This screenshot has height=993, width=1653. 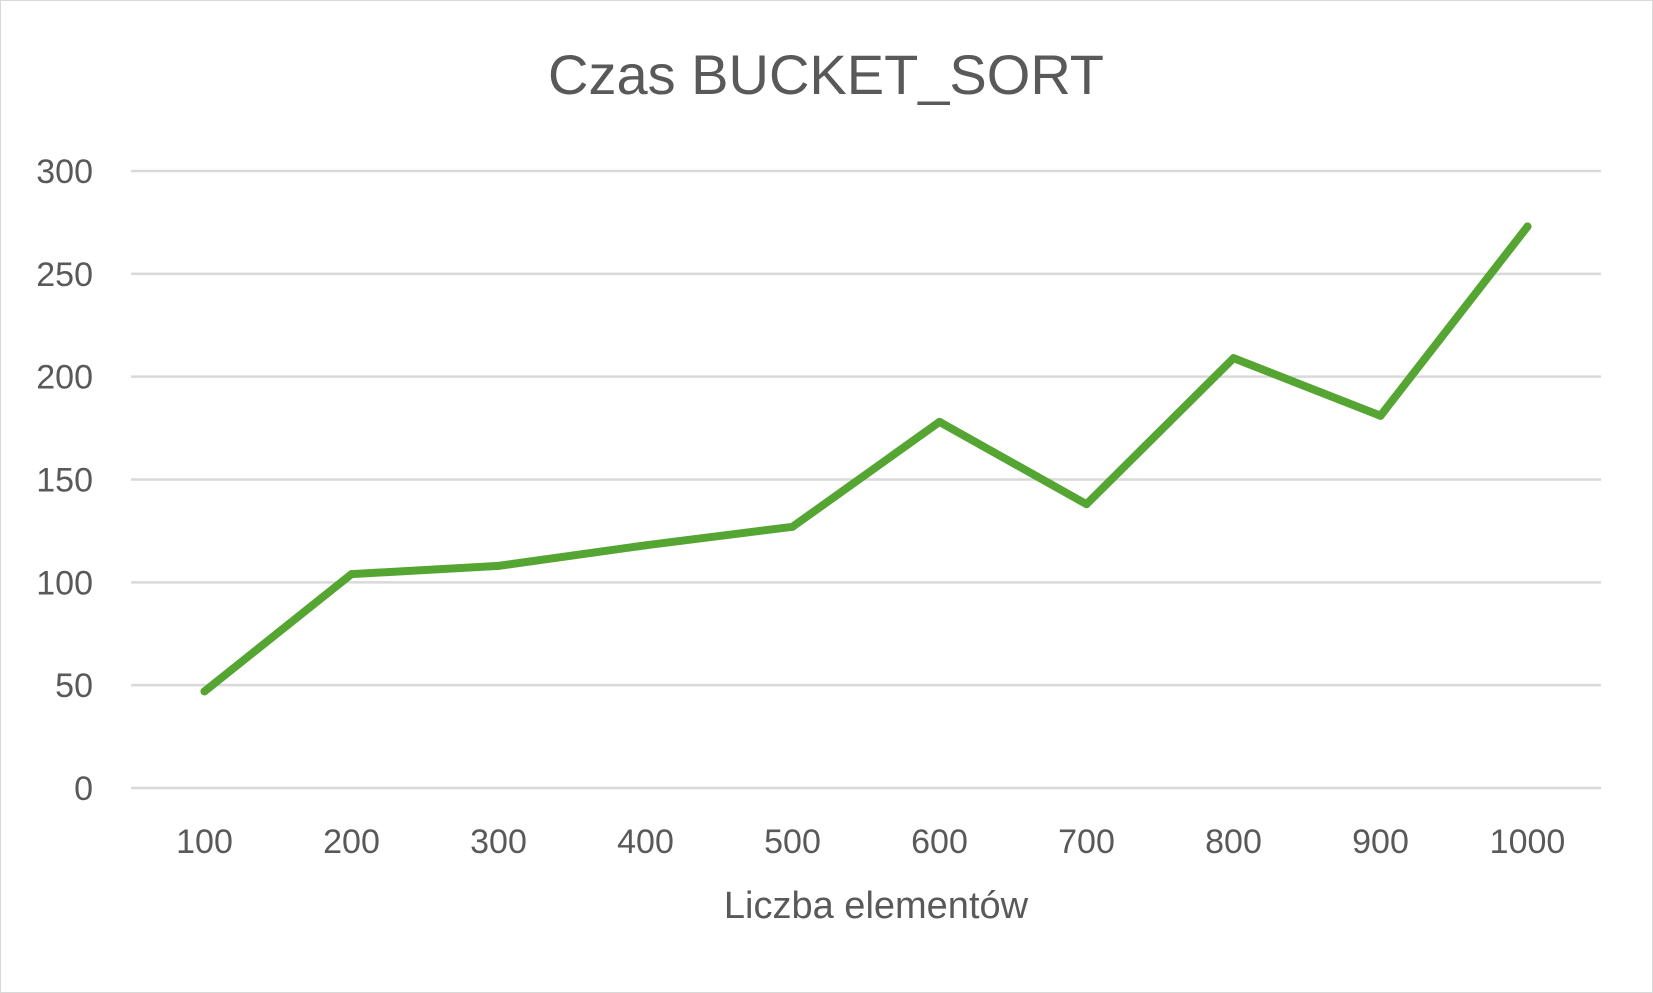 I want to click on x-axis-ticks: 100 200 300 400 500 600 700 800 900 1000, so click(x=870, y=842).